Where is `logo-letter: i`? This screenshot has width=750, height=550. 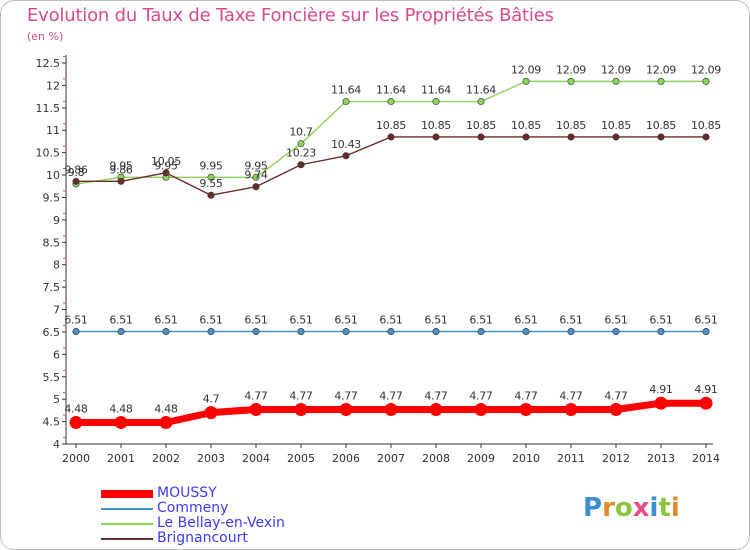 logo-letter: i is located at coordinates (654, 508).